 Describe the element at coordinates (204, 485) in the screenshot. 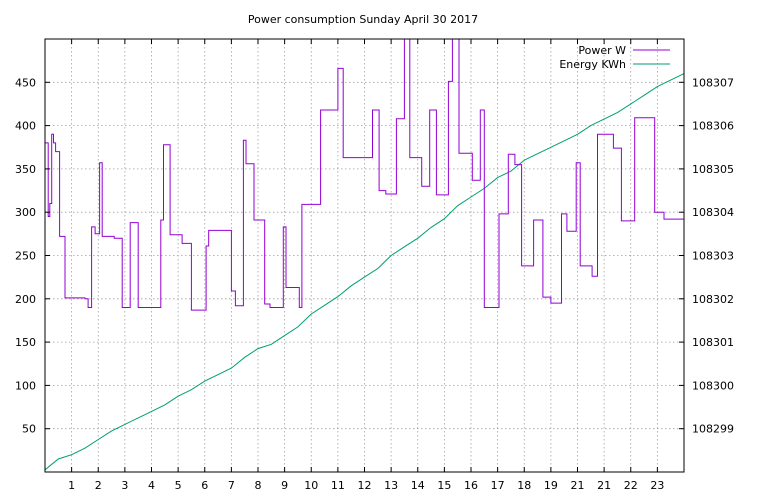

I see `x-tick-label: 6` at that location.